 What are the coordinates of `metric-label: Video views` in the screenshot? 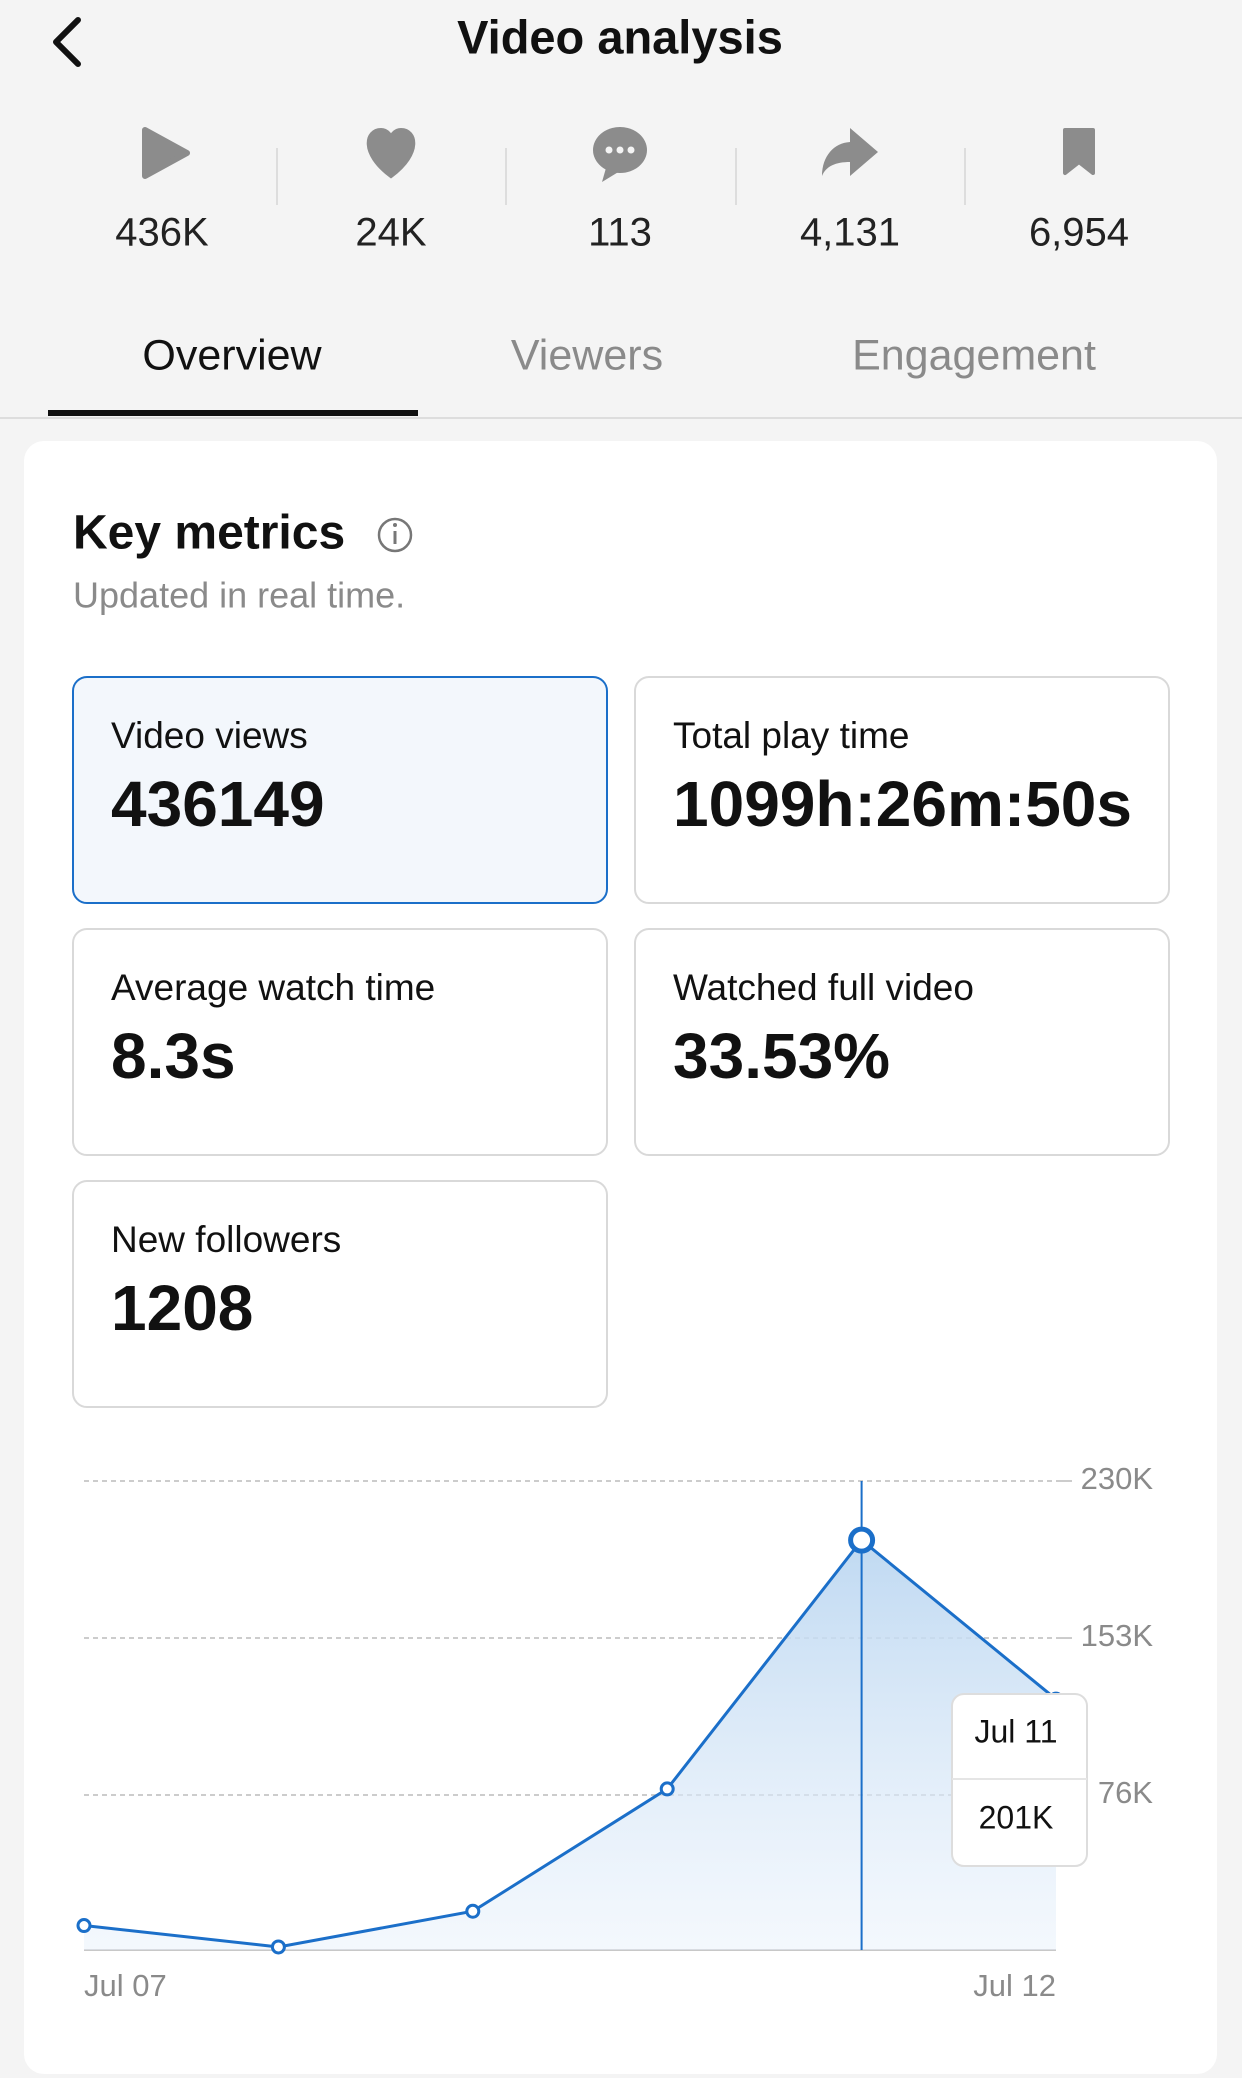 It's located at (209, 735).